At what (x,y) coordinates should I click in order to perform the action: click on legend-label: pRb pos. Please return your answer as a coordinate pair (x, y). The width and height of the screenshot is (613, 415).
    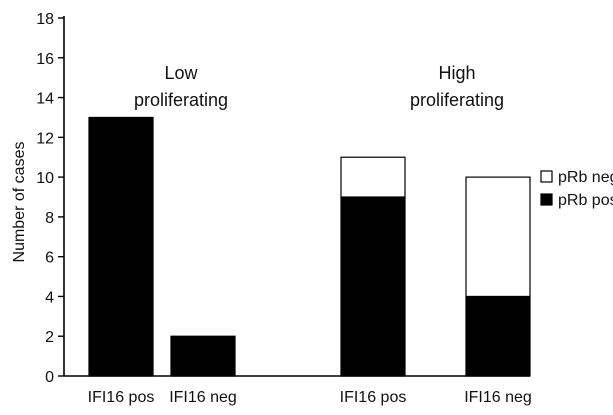
    Looking at the image, I should click on (585, 200).